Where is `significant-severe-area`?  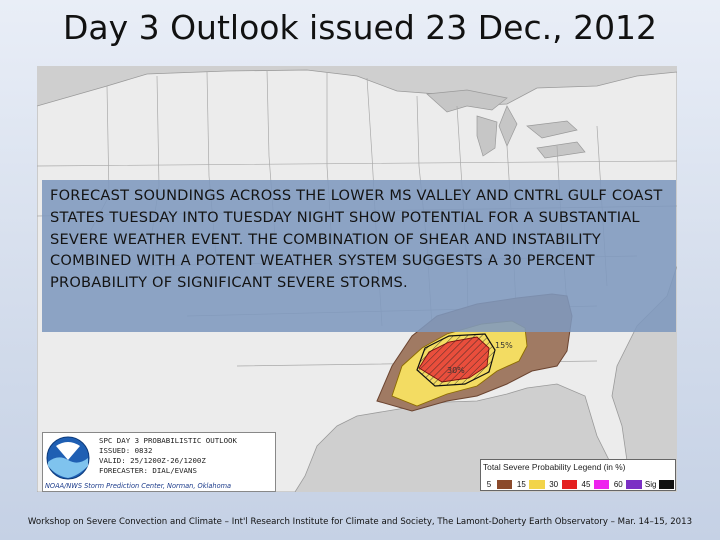 significant-severe-area is located at coordinates (456, 360).